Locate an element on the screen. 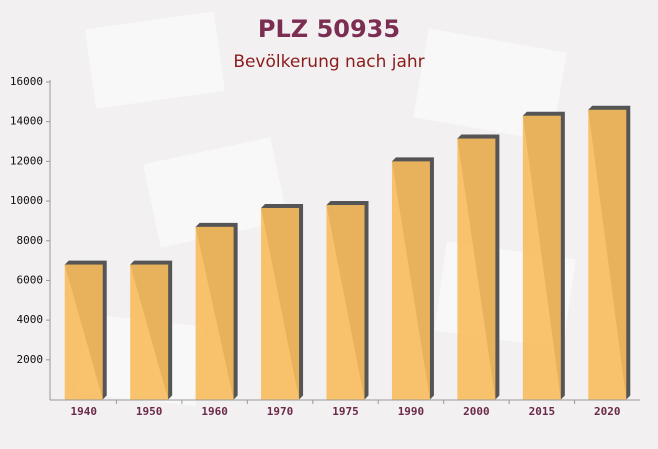 The height and width of the screenshot is (449, 658). y-tick-label: 4000 is located at coordinates (30, 319).